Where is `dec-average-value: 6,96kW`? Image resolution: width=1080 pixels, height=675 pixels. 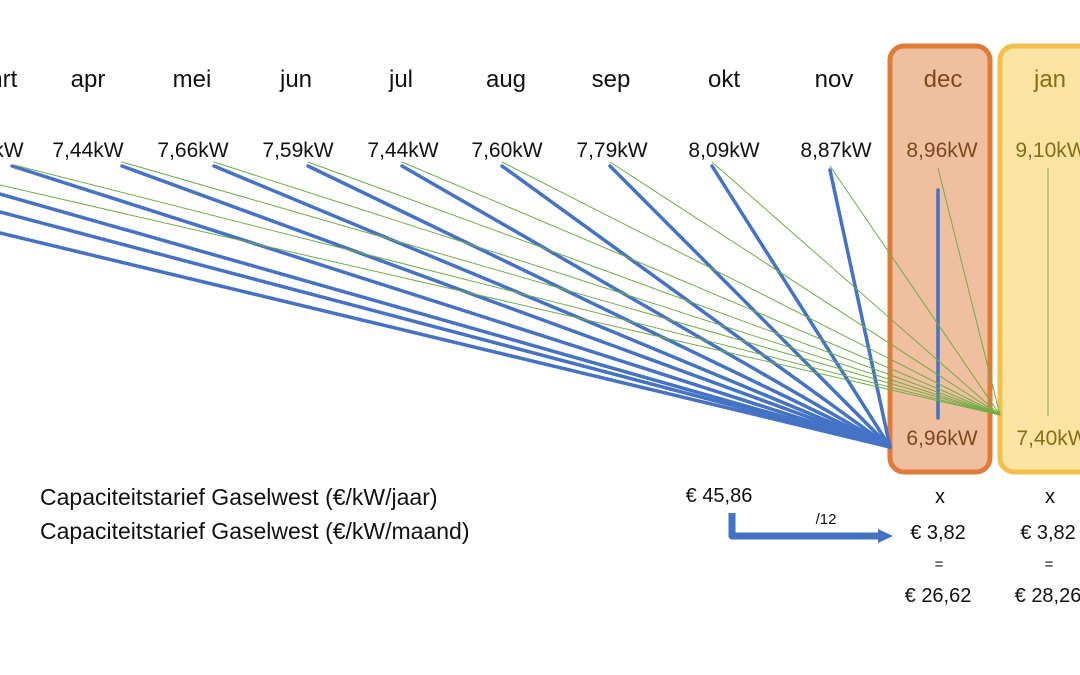
dec-average-value: 6,96kW is located at coordinates (942, 438).